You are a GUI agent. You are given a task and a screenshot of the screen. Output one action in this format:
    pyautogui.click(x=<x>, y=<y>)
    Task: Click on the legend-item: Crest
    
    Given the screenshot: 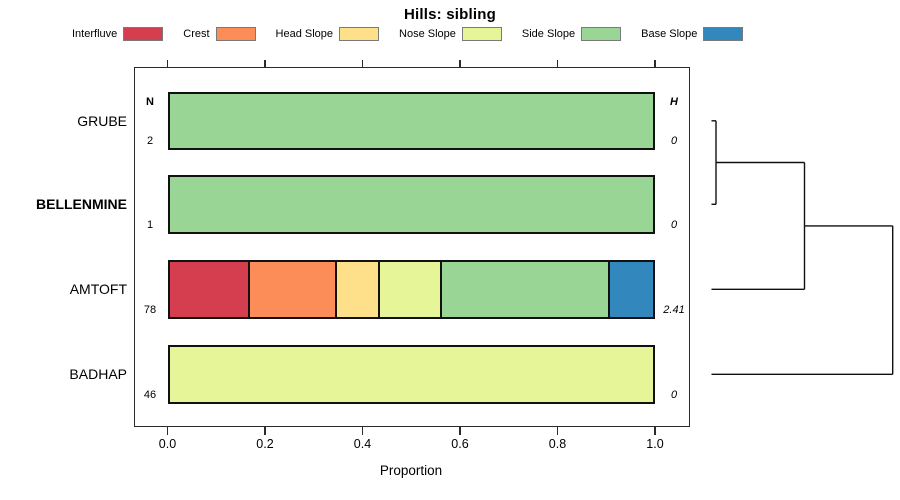 What is the action you would take?
    pyautogui.click(x=219, y=34)
    